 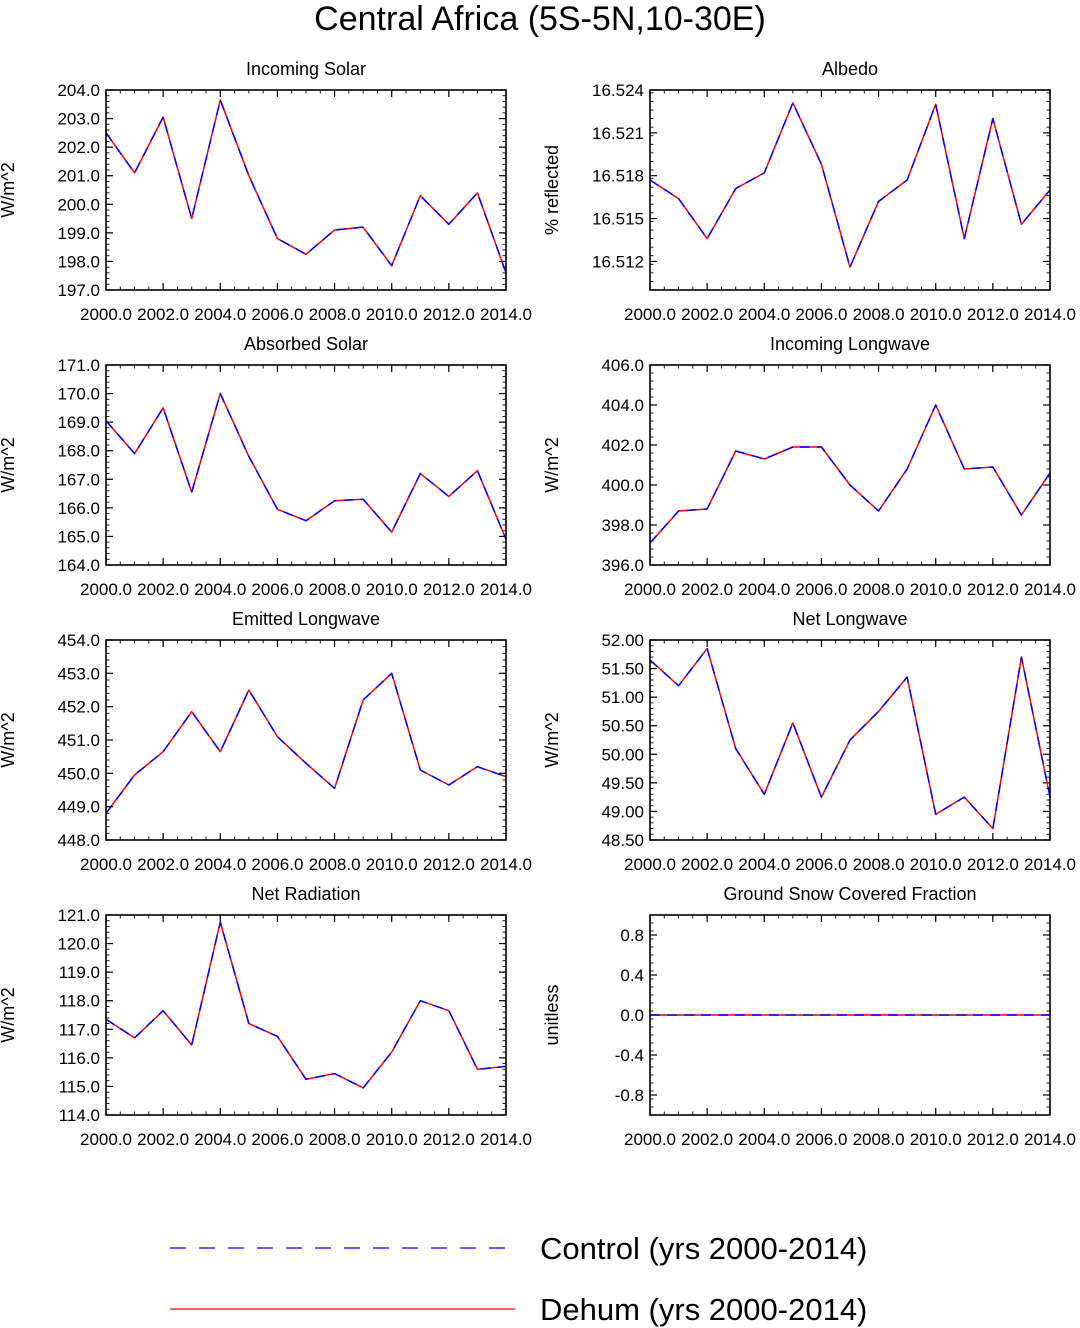 What do you see at coordinates (79, 1115) in the screenshot?
I see `y-tick-label: 114.0` at bounding box center [79, 1115].